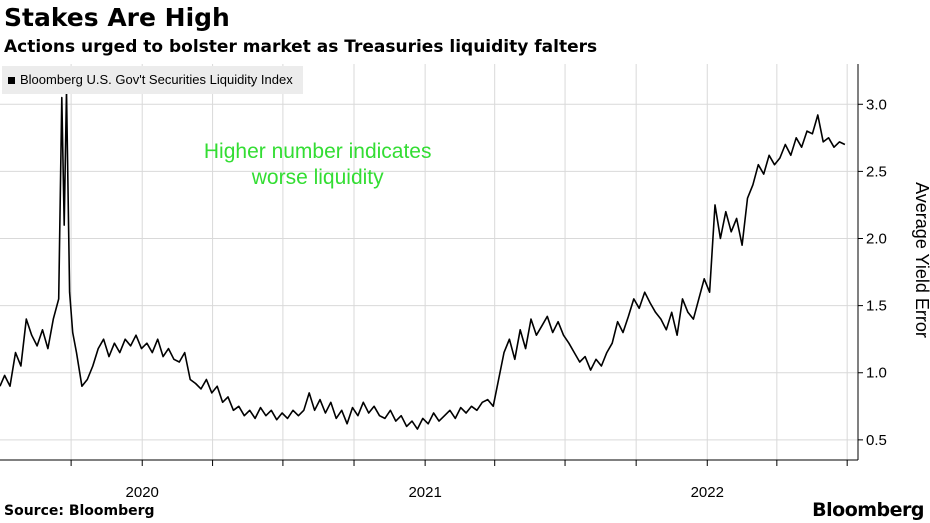  I want to click on annotation-line: worse liquidity, so click(317, 177).